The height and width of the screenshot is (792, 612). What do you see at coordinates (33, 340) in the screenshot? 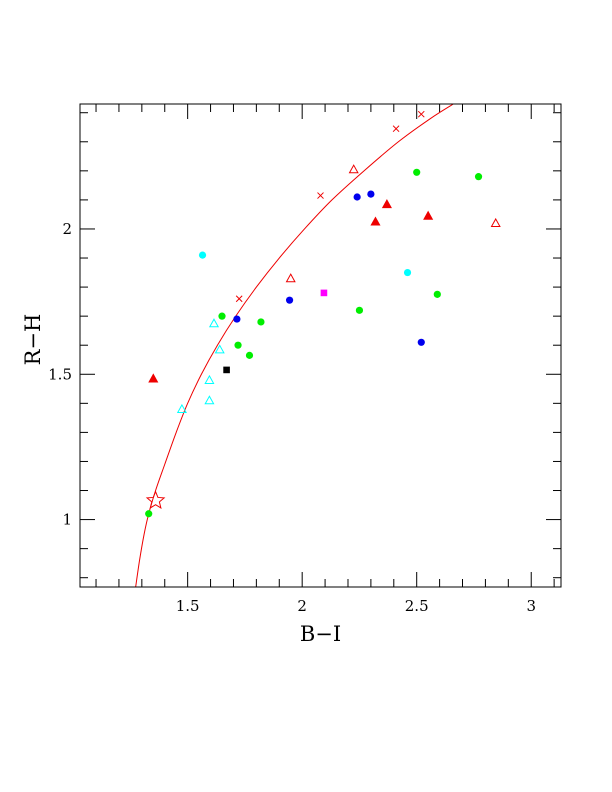
I see `y-axis-label: R−H` at bounding box center [33, 340].